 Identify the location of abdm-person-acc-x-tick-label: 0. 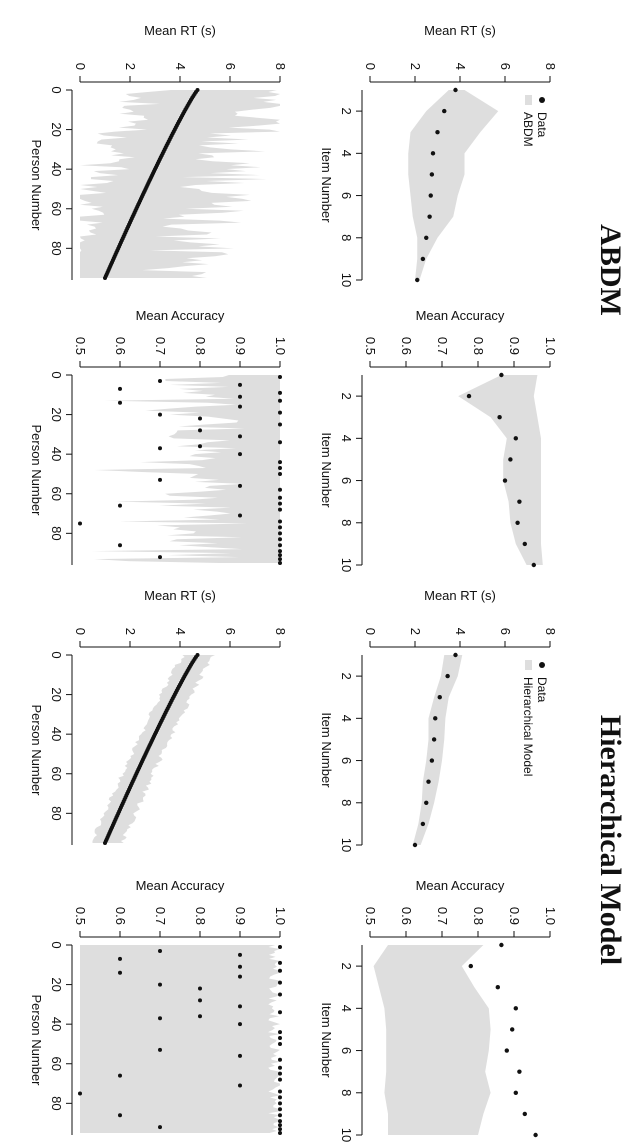
(56, 374).